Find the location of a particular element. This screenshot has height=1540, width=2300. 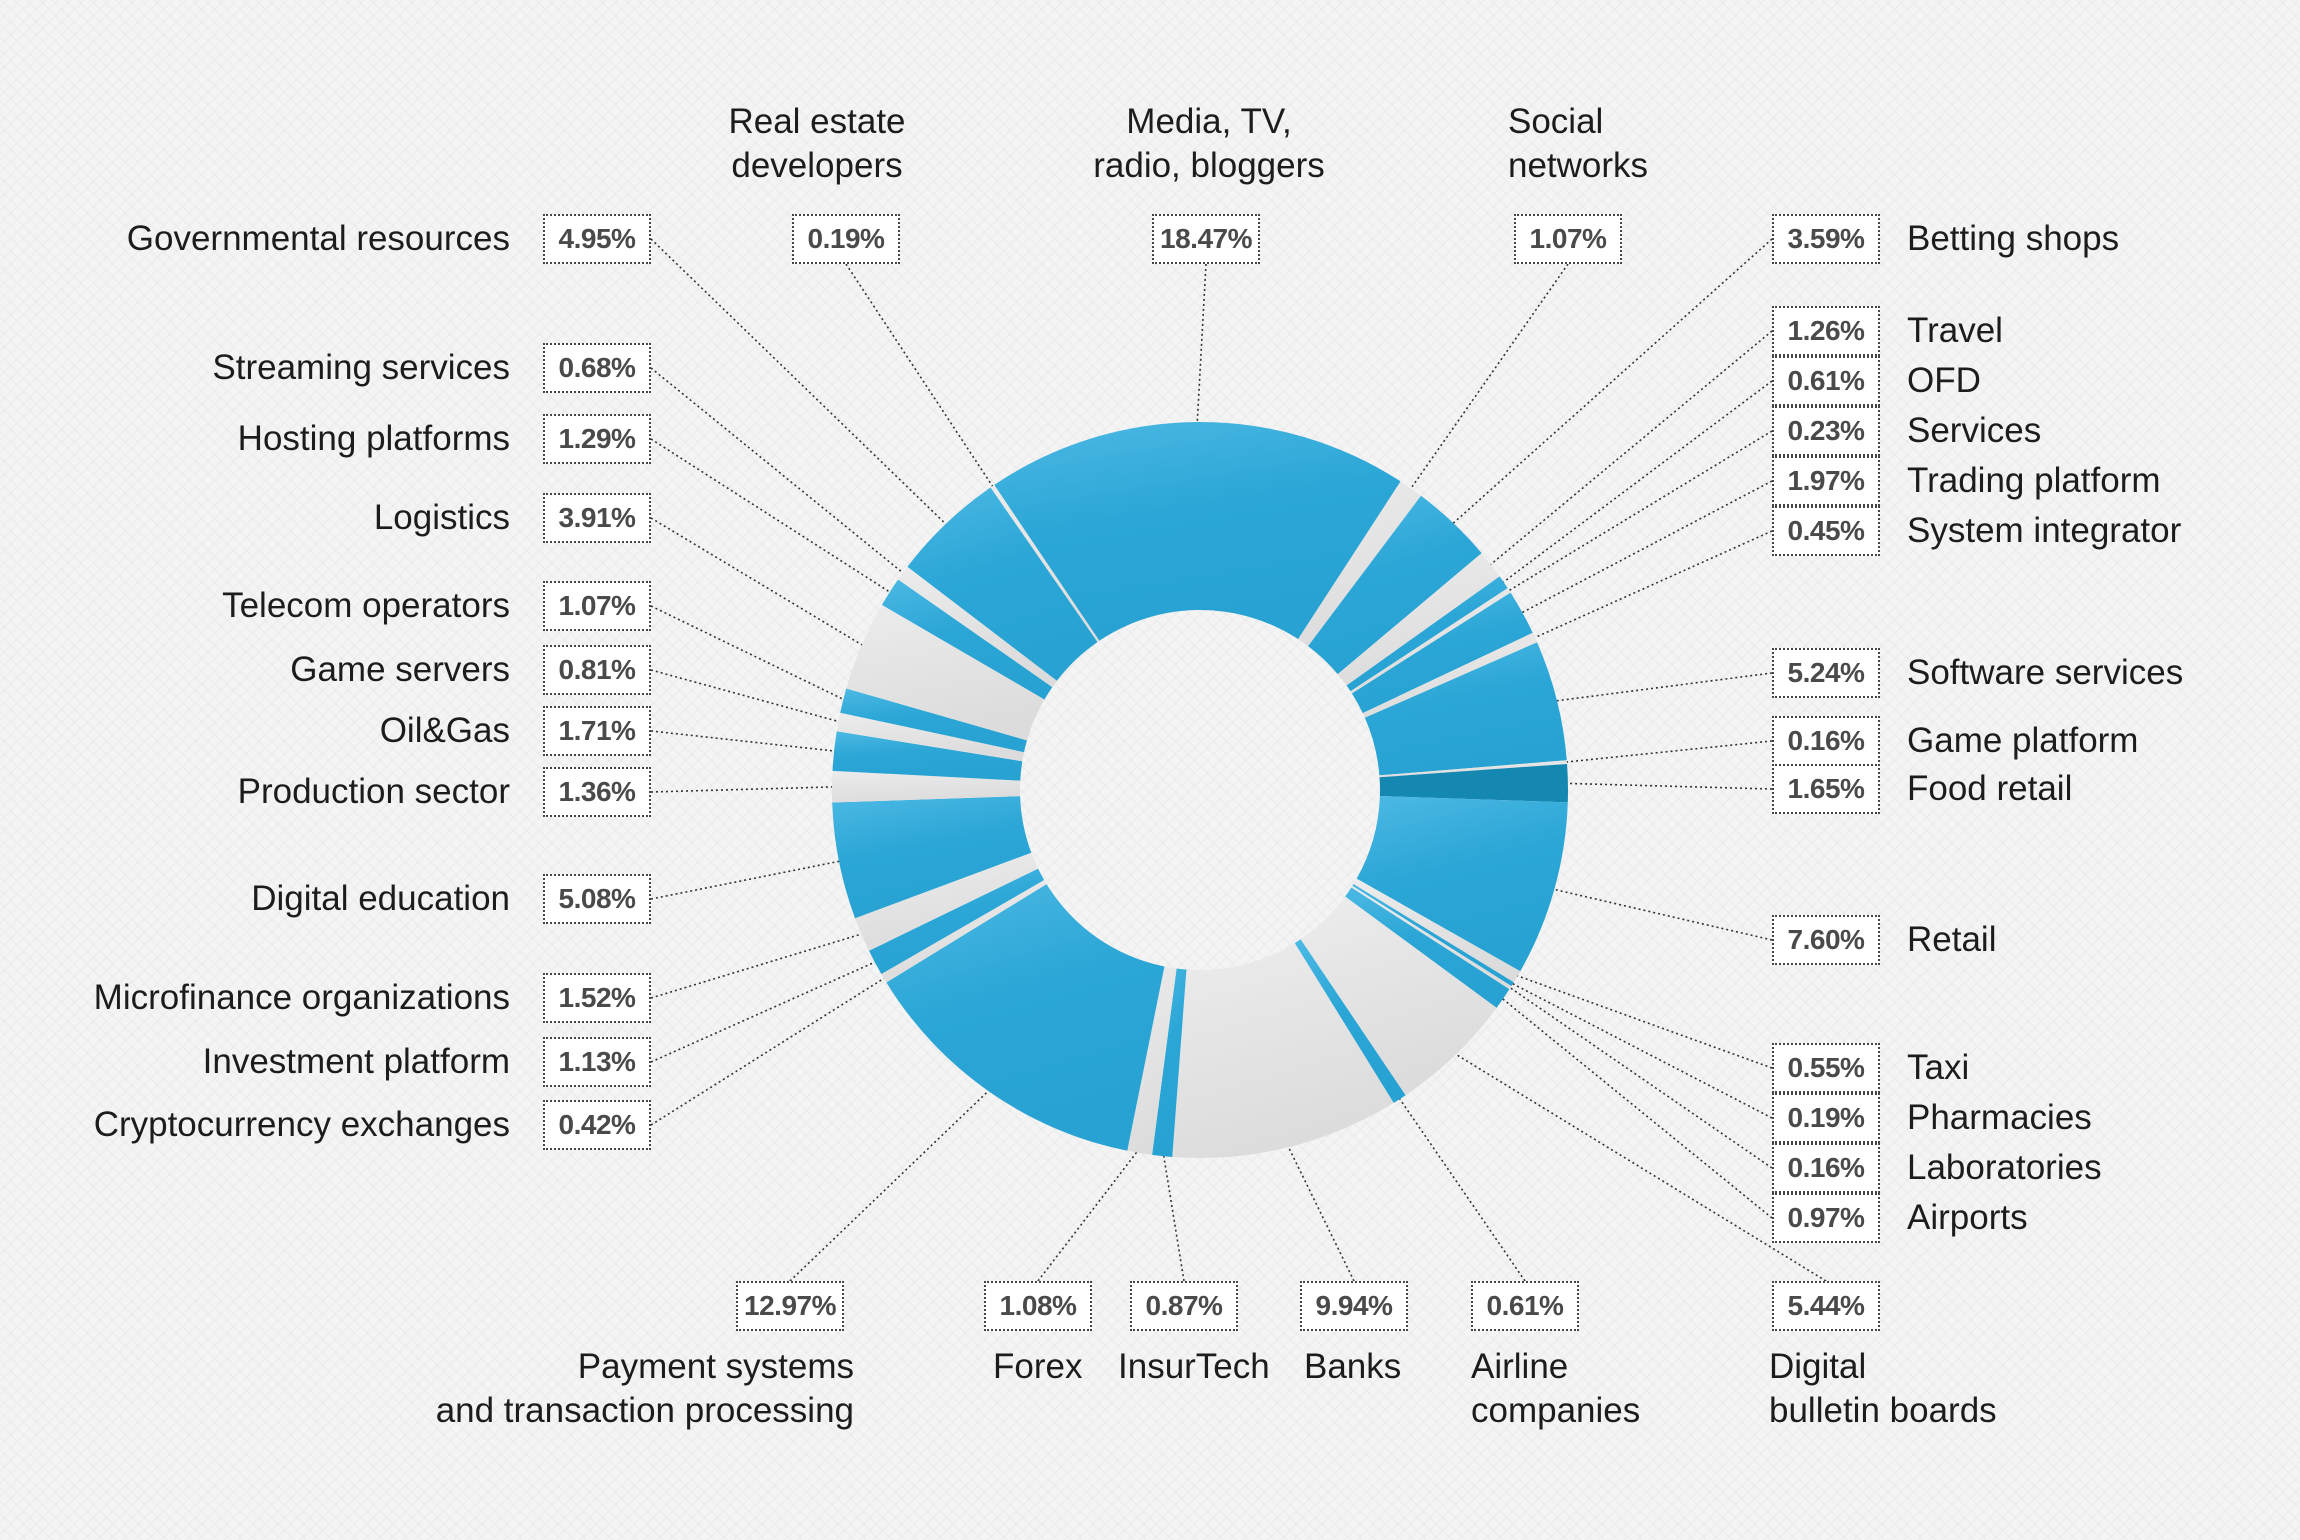

percentage-box: 0.23% is located at coordinates (1826, 431).